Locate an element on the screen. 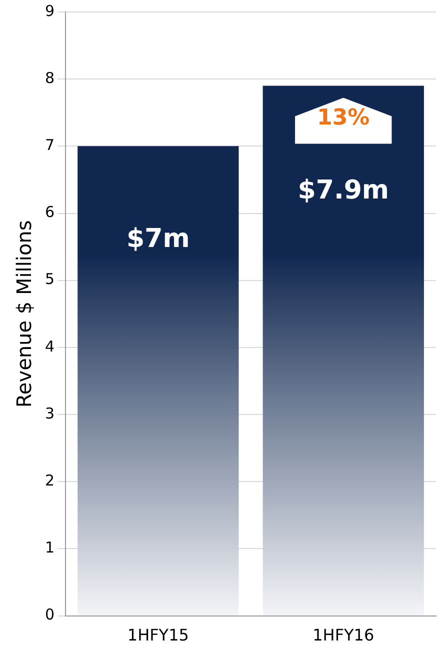 The width and height of the screenshot is (438, 649). y-axis-title: Revenue $ Millions is located at coordinates (24, 314).